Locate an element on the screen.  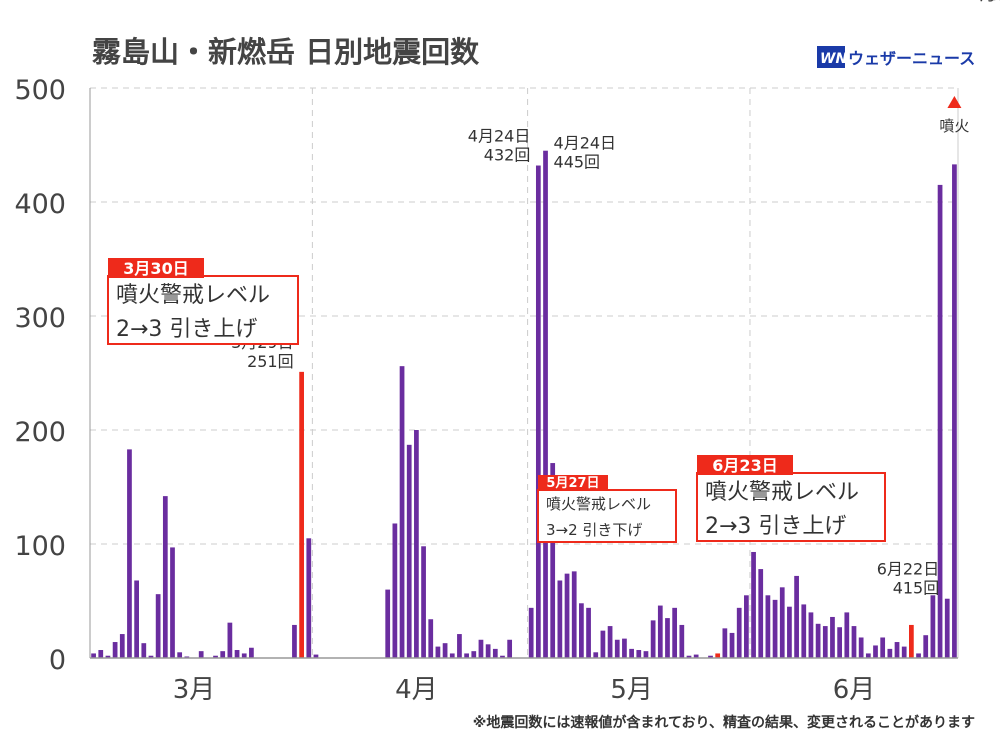
x-tick-label: 4月 is located at coordinates (416, 690).